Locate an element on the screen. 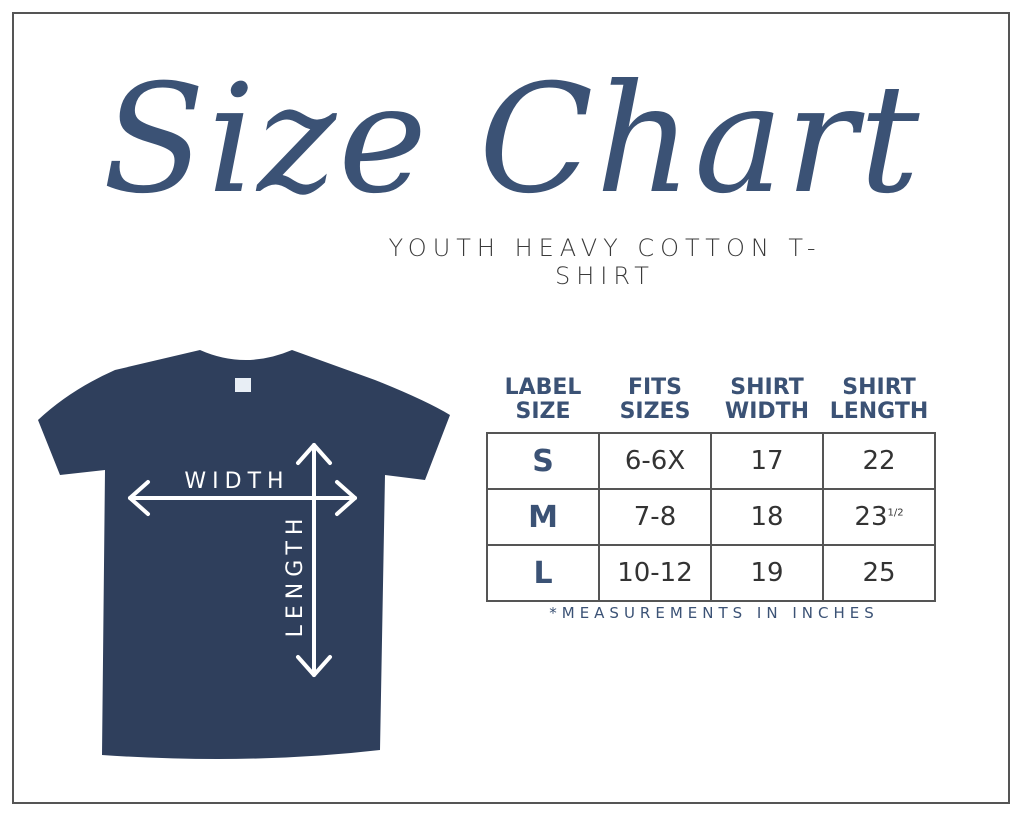 The height and width of the screenshot is (819, 1024). size-label: L is located at coordinates (543, 573).